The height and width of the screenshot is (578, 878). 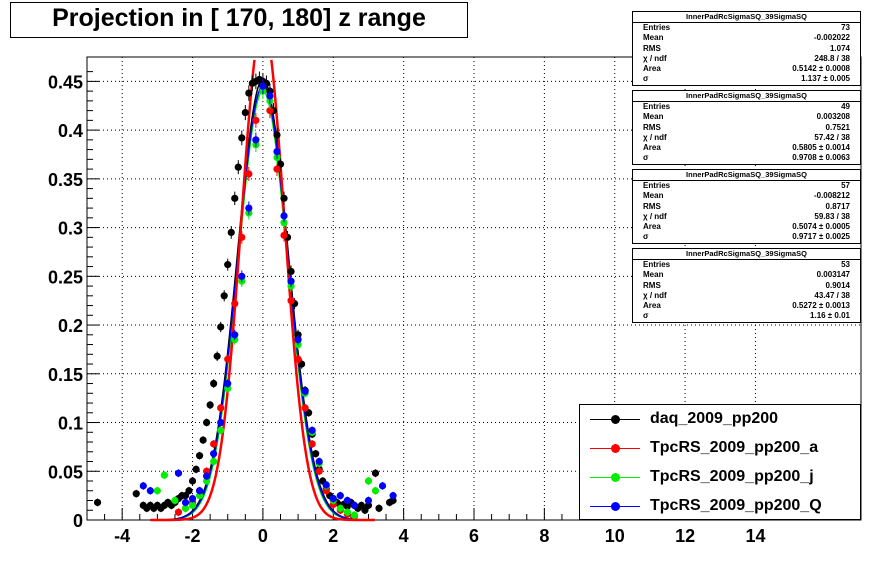 I want to click on y-tick-label: 0.1, so click(x=70, y=424).